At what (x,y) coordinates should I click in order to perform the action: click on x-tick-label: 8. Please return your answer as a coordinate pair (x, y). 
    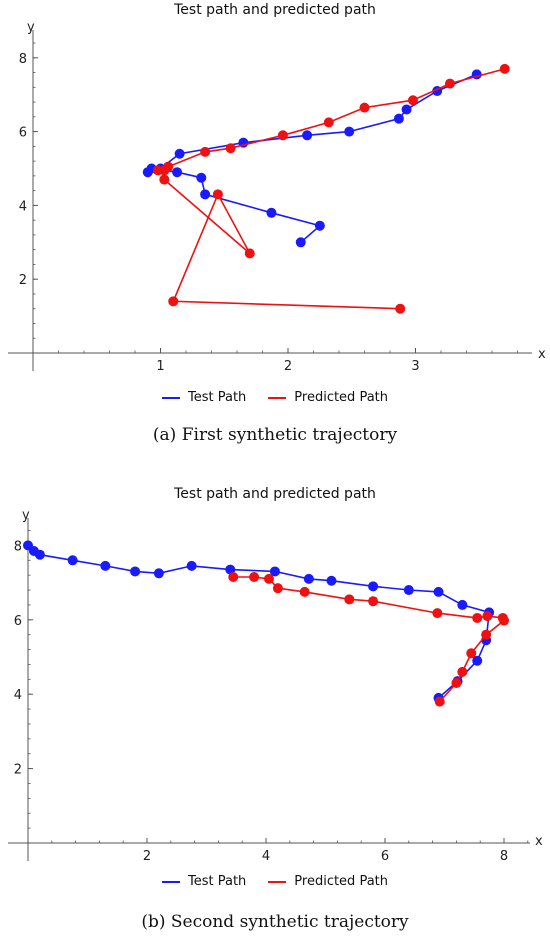
    Looking at the image, I should click on (504, 856).